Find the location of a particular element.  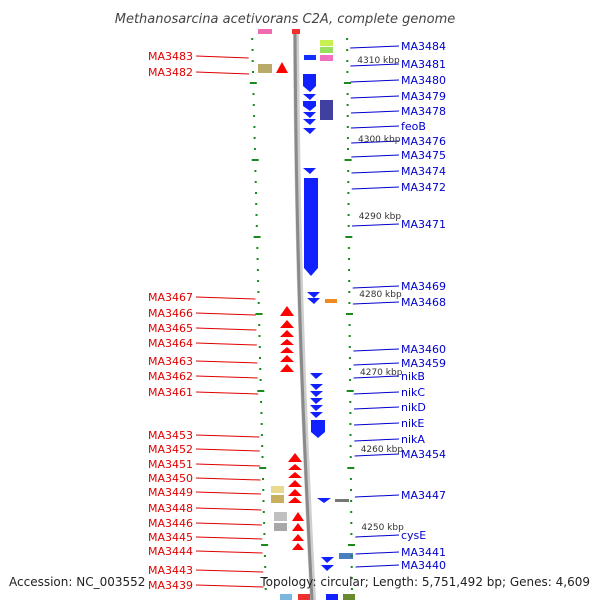

gene-label-right: MA3478 is located at coordinates (423, 111).